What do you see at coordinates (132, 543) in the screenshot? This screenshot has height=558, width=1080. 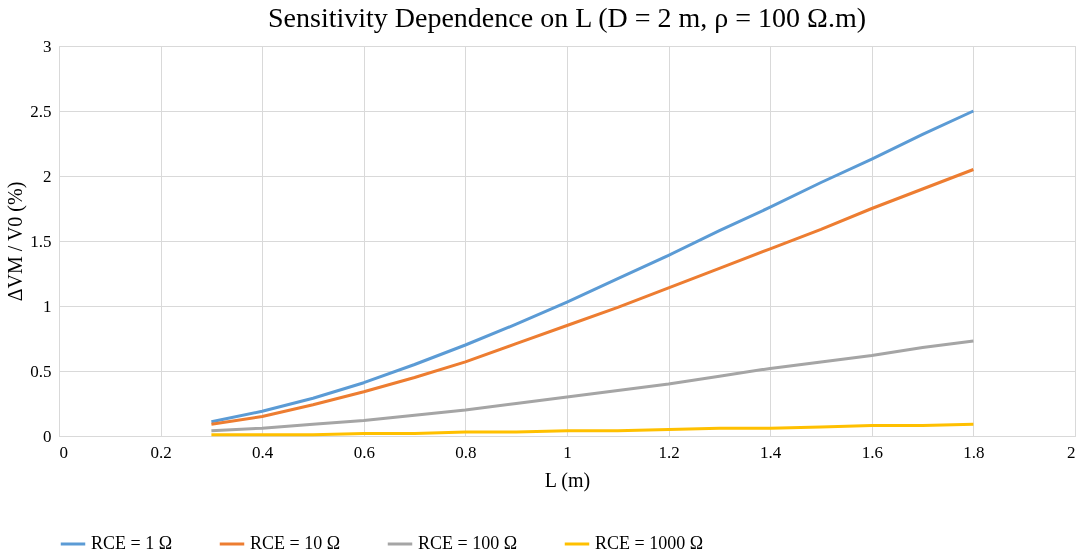 I see `legend-label: RCE = 1 Ω` at bounding box center [132, 543].